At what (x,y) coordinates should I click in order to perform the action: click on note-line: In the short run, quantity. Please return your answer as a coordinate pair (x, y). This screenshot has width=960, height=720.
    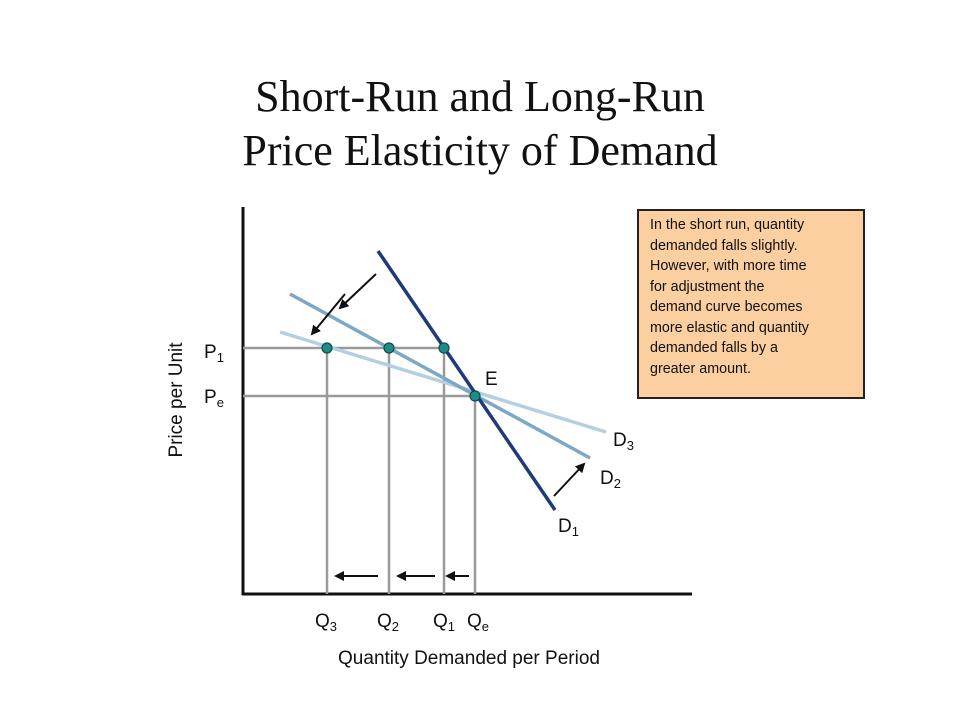
    Looking at the image, I should click on (727, 225).